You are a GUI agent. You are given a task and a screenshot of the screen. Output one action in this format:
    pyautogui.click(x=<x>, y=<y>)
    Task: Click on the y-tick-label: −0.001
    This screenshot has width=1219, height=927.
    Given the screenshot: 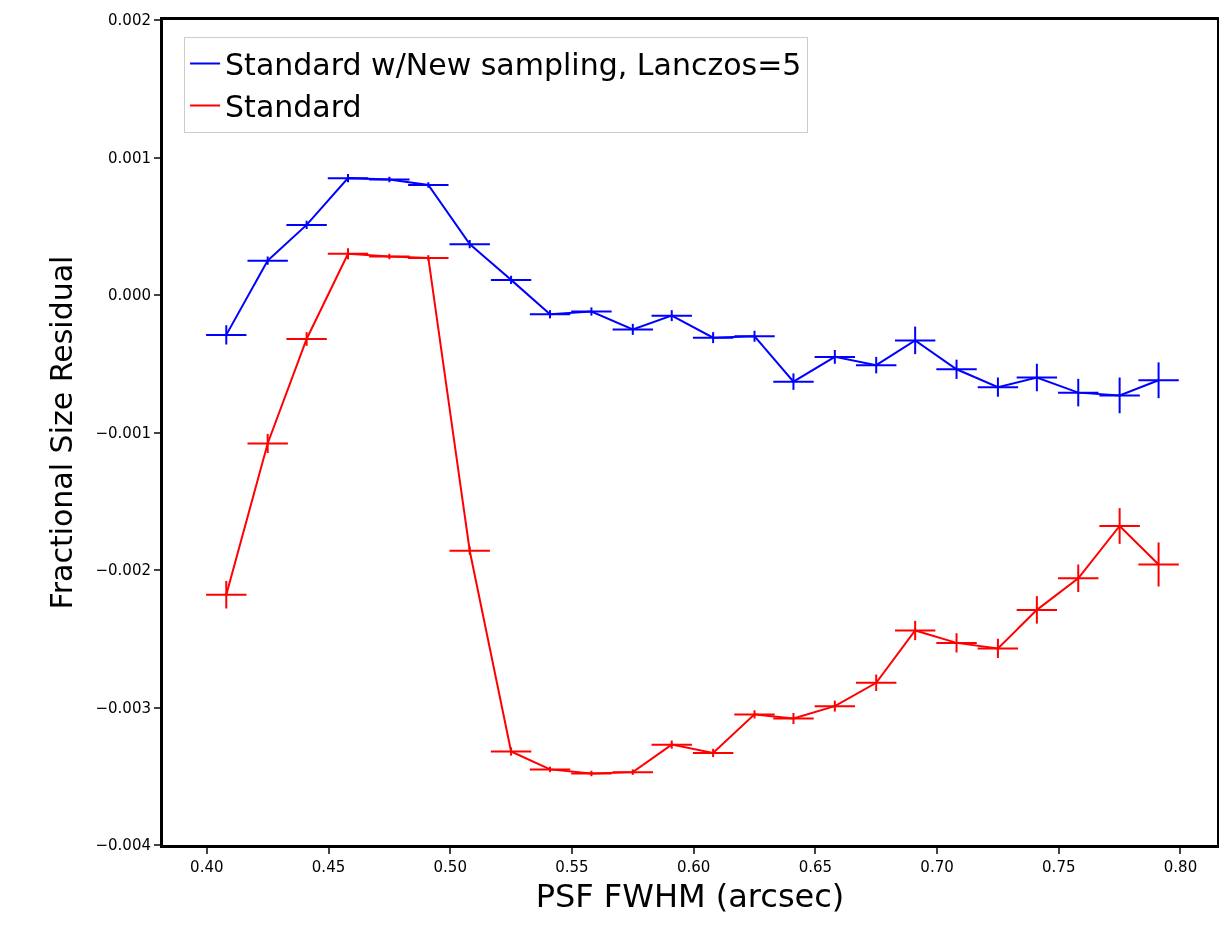 What is the action you would take?
    pyautogui.click(x=123, y=432)
    